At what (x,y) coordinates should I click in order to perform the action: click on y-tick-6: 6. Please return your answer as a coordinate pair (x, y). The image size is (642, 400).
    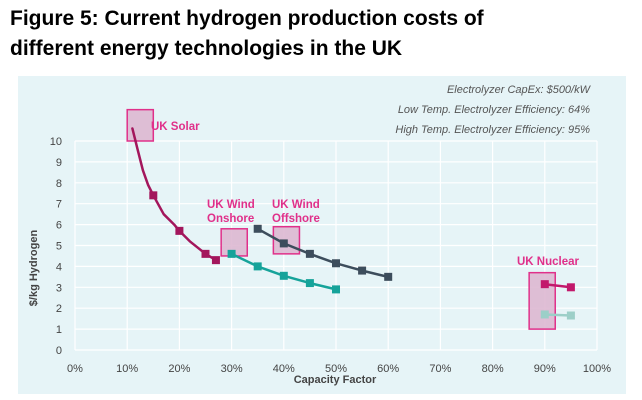
    Looking at the image, I should click on (59, 226).